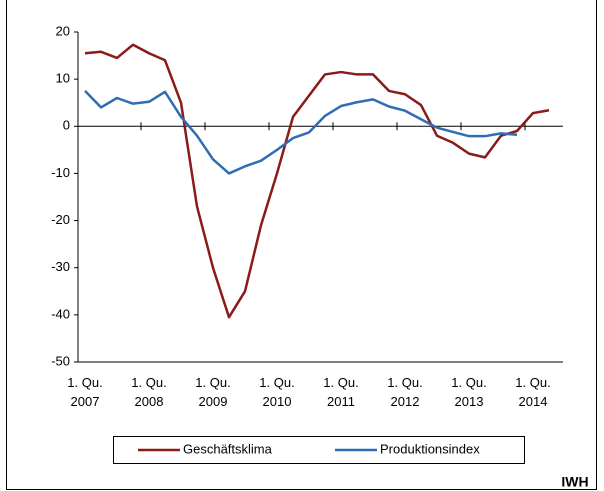  Describe the element at coordinates (228, 448) in the screenshot. I see `legend-label: Geschäftsklima` at that location.